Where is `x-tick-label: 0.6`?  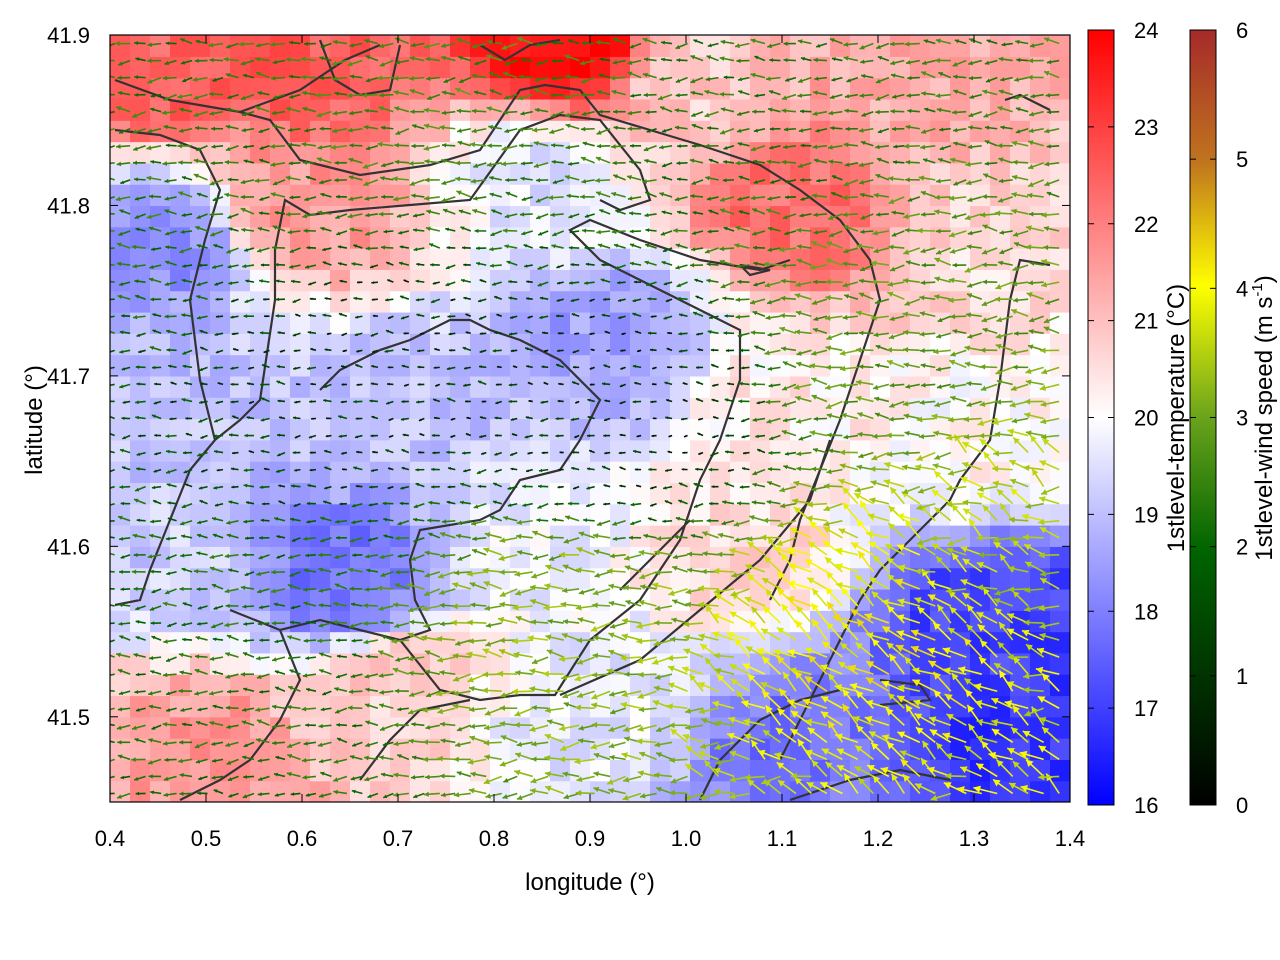 x-tick-label: 0.6 is located at coordinates (302, 838).